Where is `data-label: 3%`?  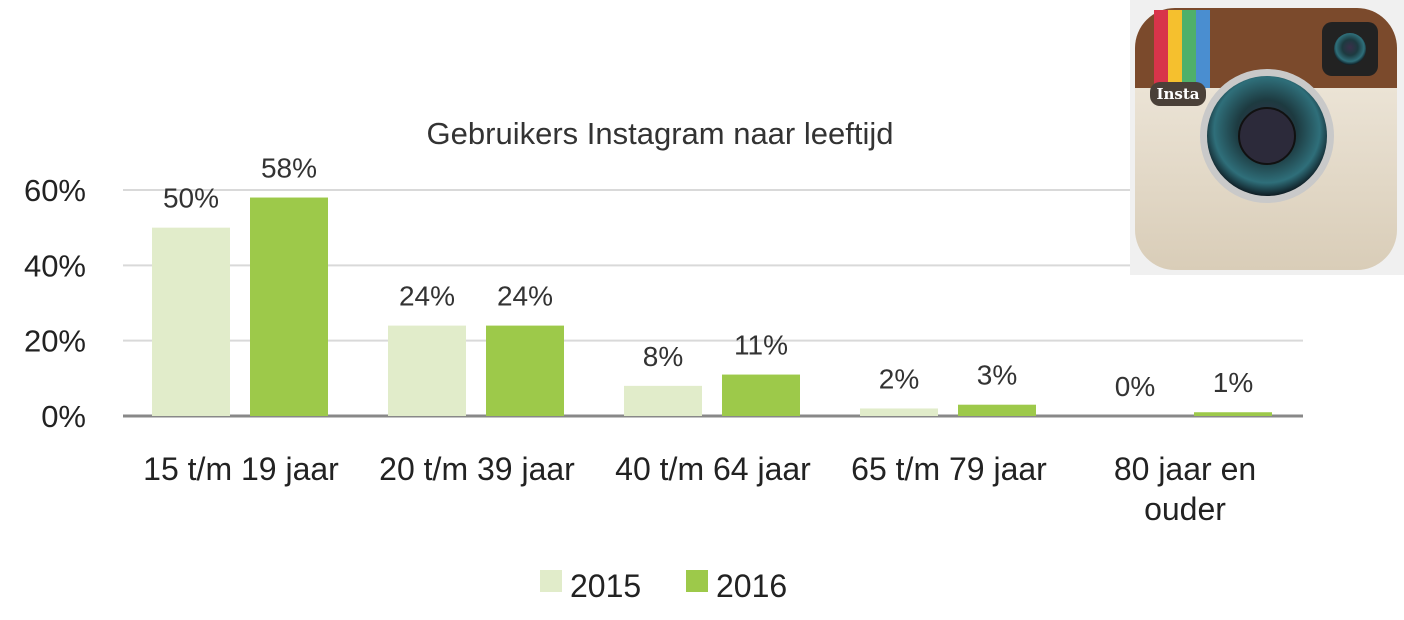 data-label: 3% is located at coordinates (997, 375).